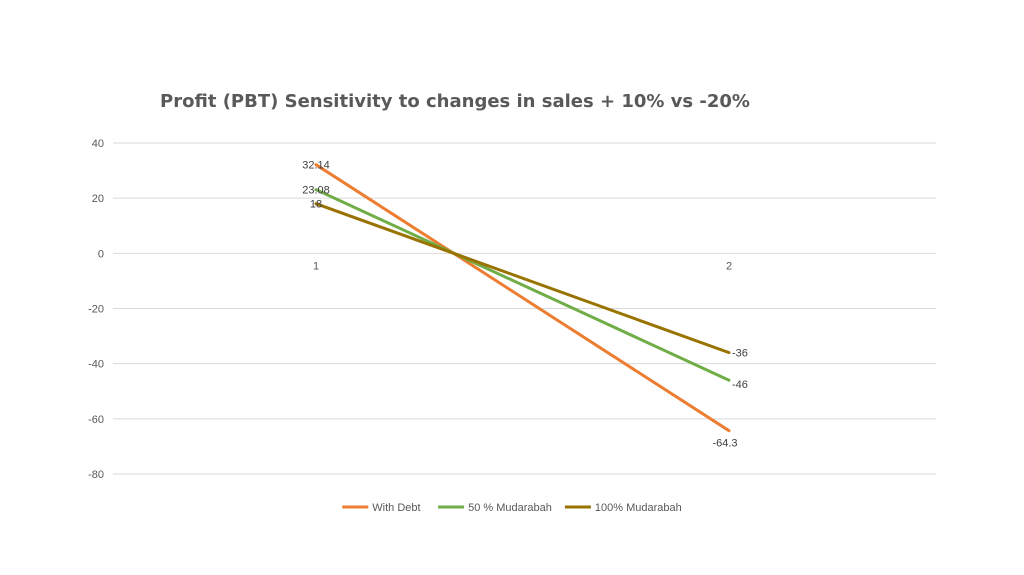  What do you see at coordinates (96, 420) in the screenshot?
I see `y-tick-label: -60` at bounding box center [96, 420].